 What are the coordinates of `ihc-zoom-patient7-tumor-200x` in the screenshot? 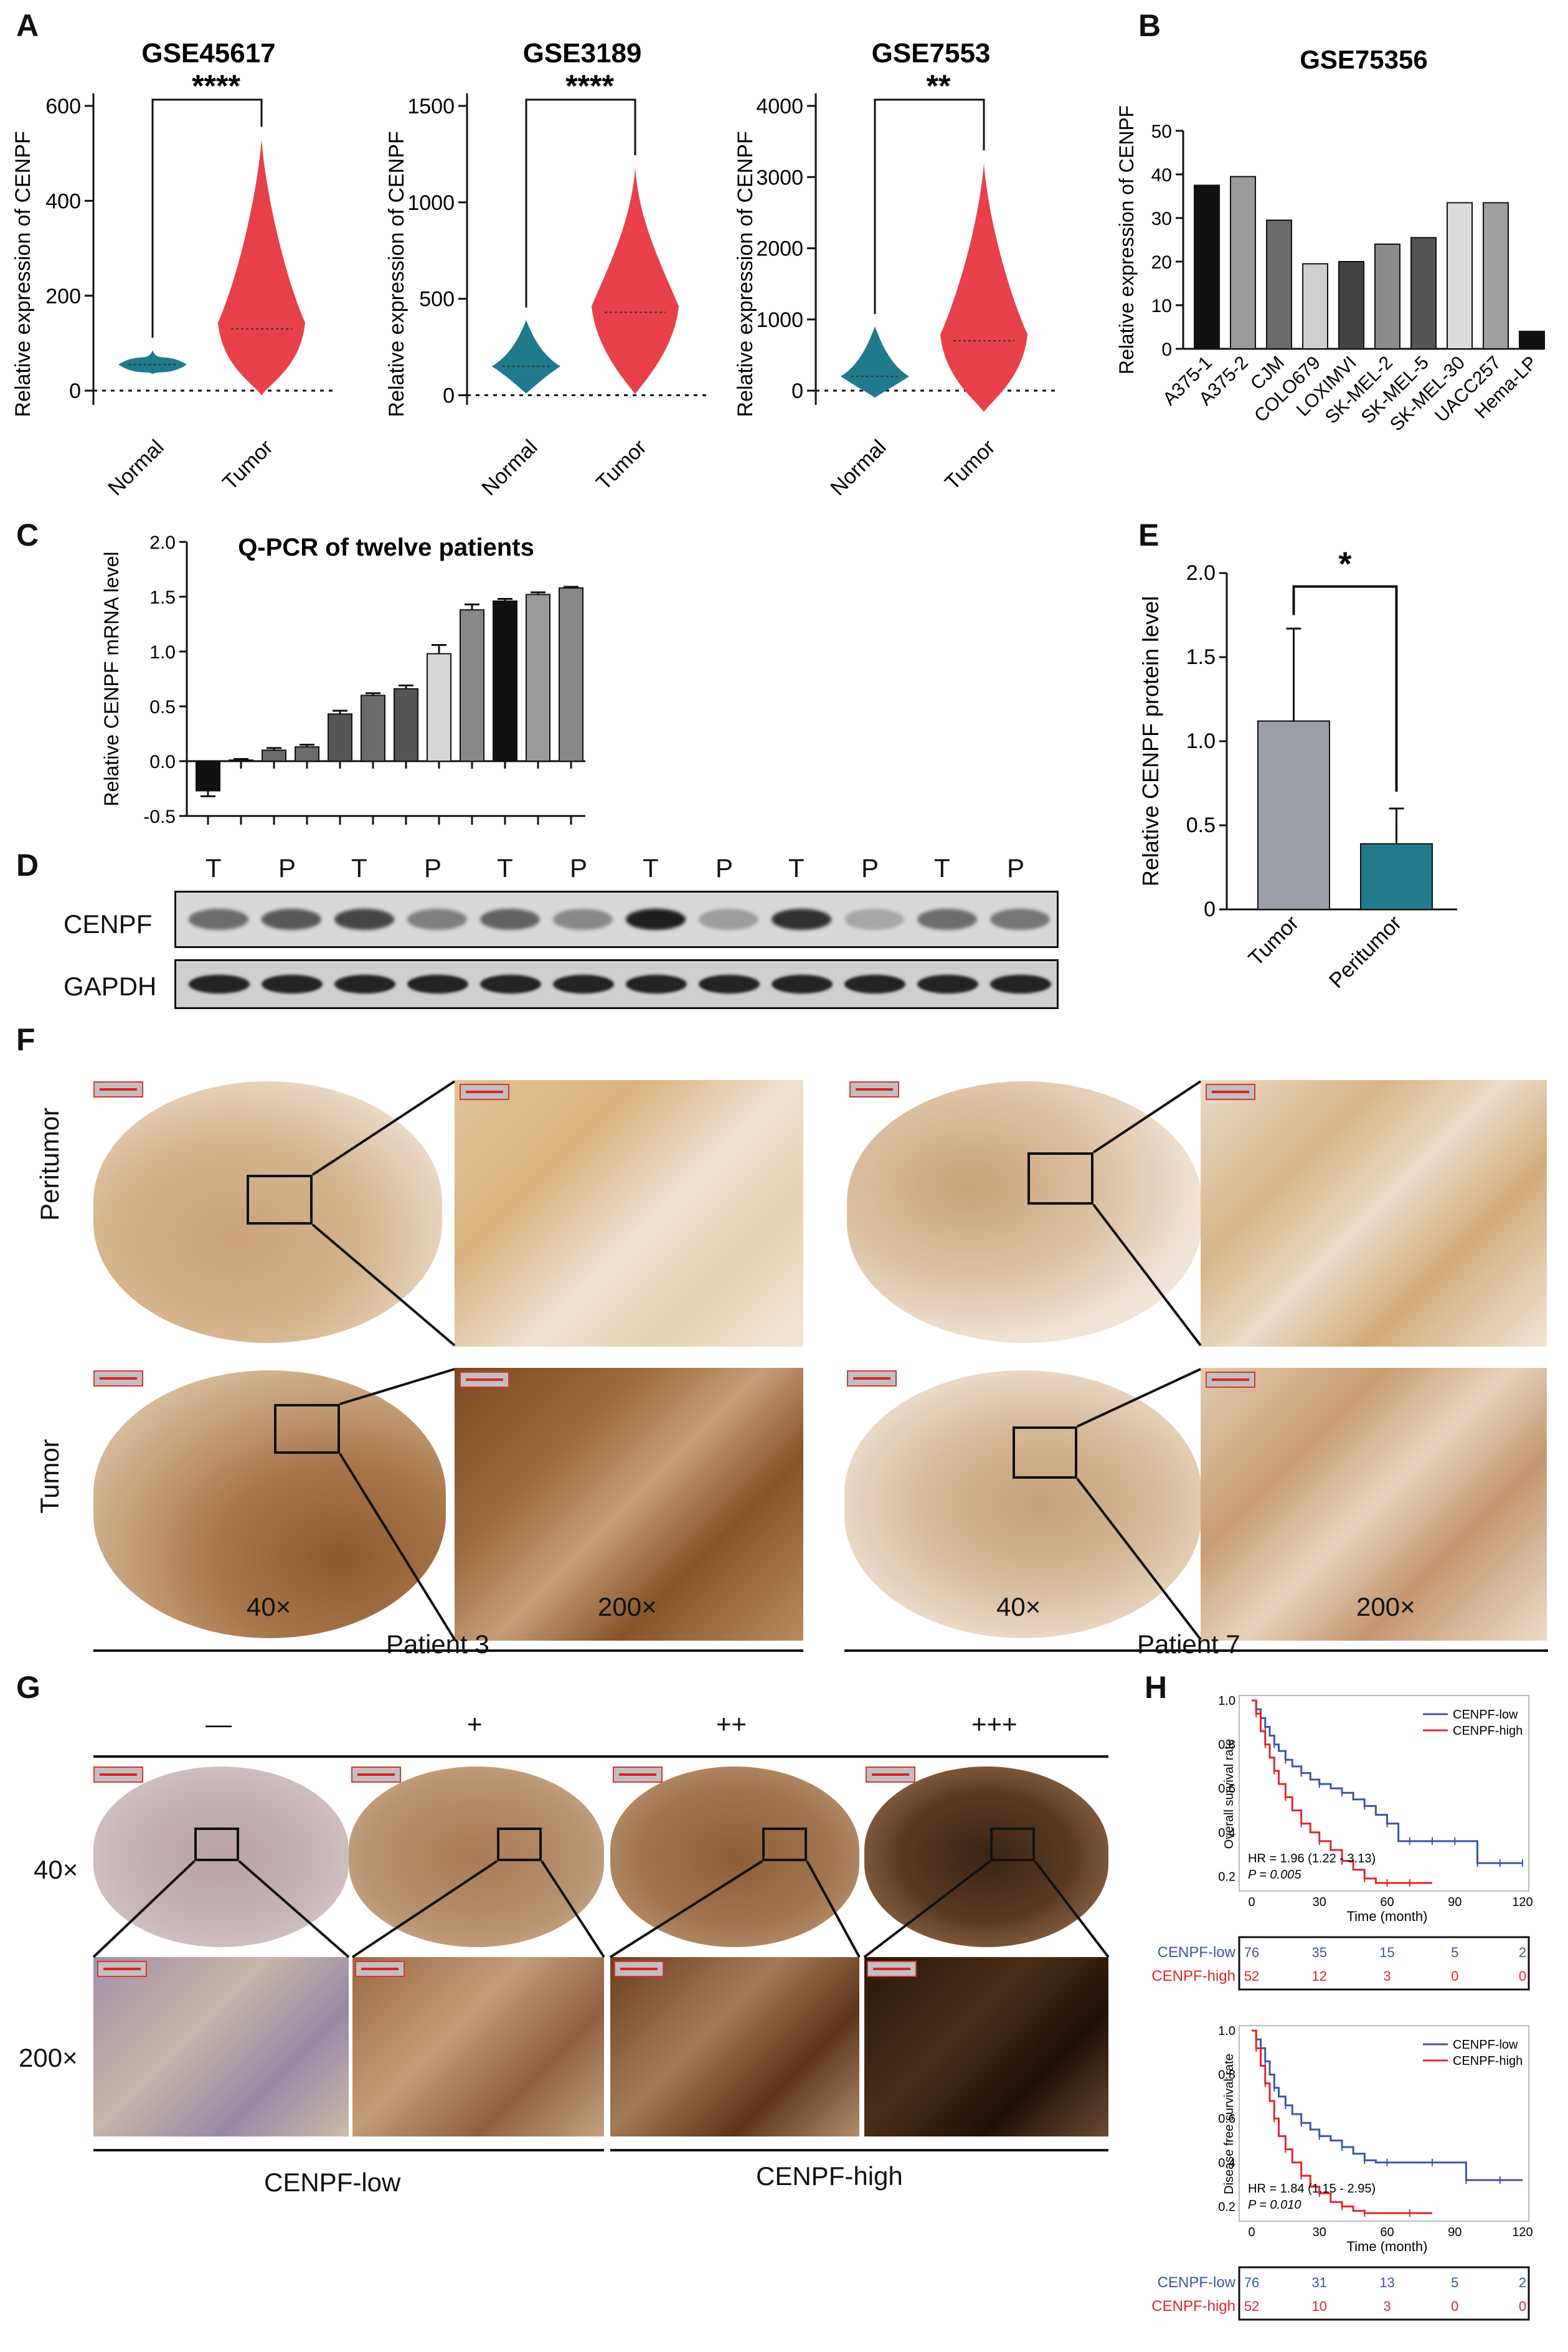 It's located at (1374, 1504).